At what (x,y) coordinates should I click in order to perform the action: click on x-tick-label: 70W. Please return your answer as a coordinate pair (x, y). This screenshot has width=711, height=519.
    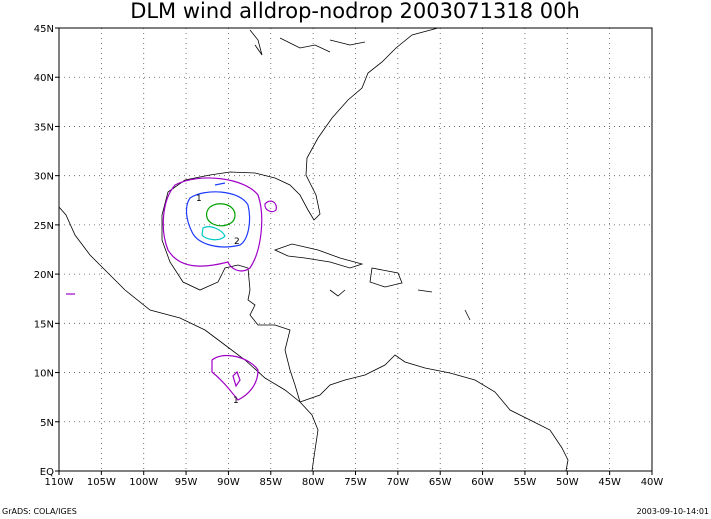
    Looking at the image, I should click on (398, 482).